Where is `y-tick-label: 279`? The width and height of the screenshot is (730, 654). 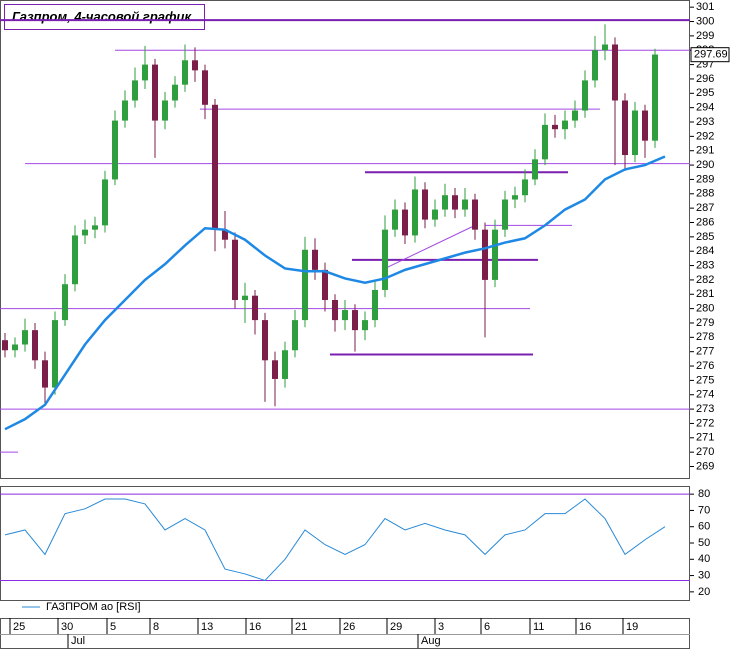
y-tick-label: 279 is located at coordinates (705, 323).